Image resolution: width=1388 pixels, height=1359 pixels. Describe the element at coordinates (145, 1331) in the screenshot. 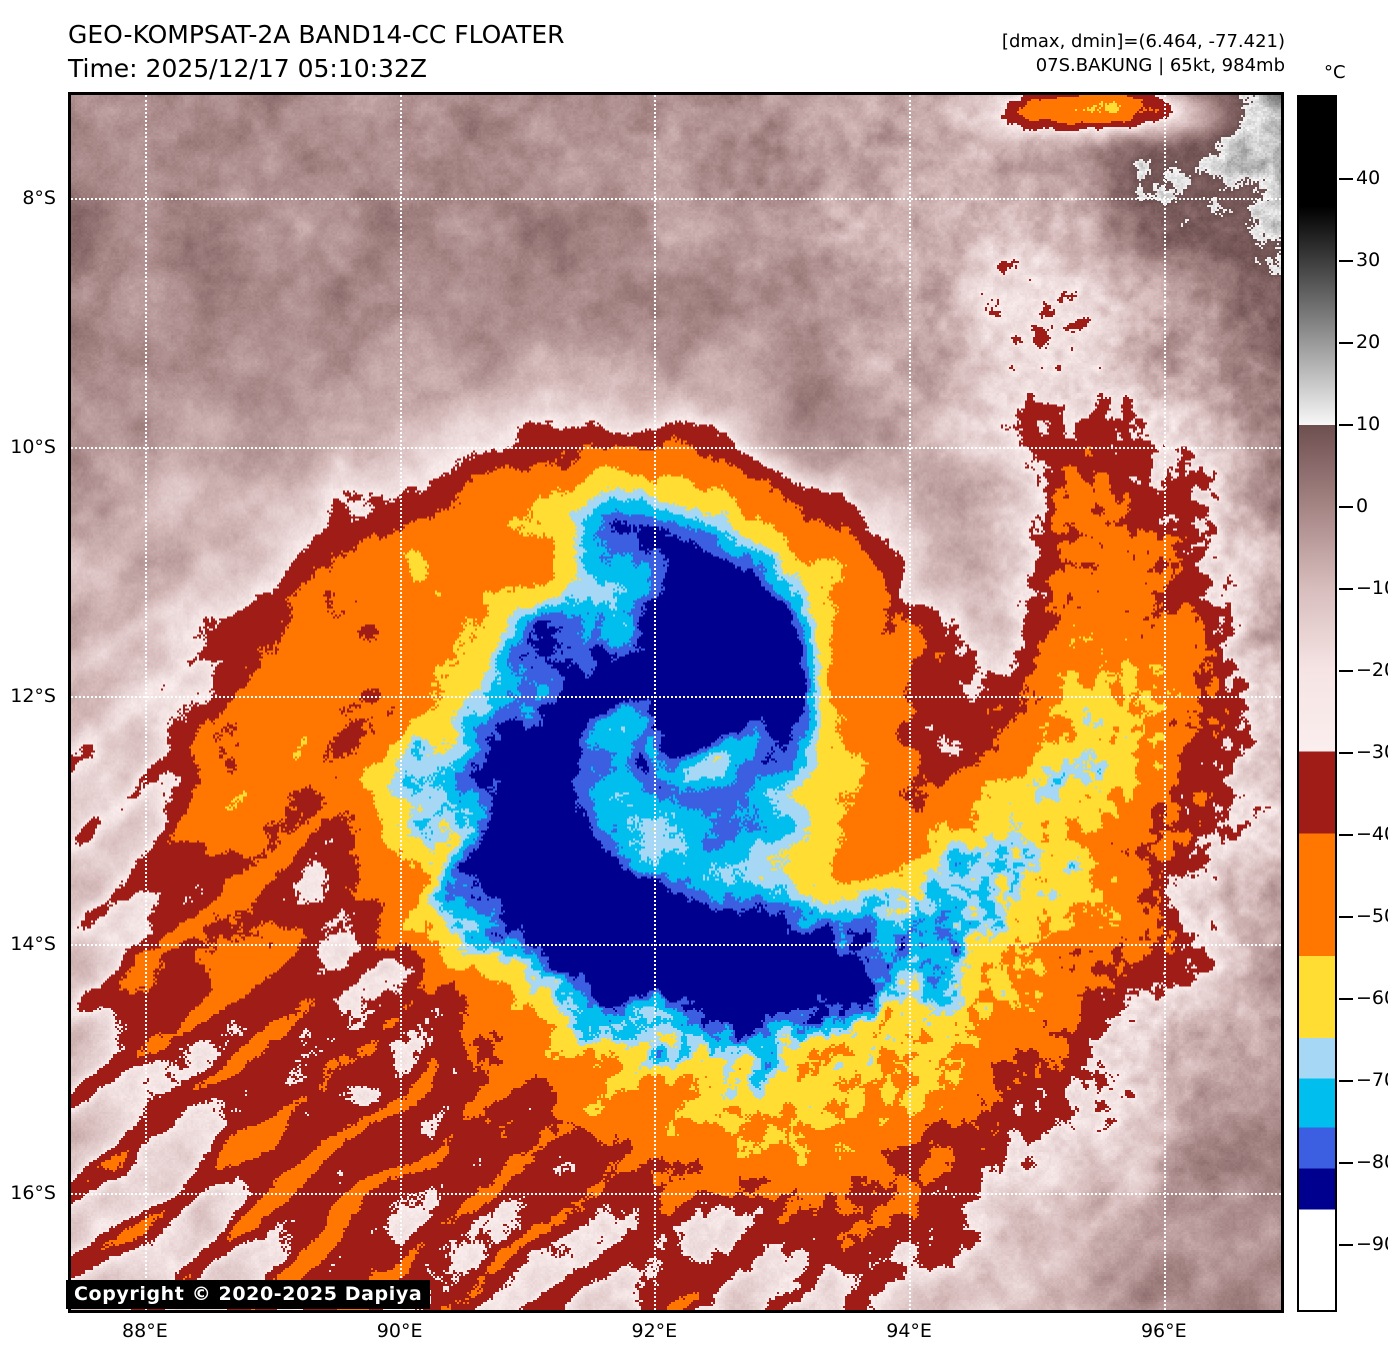

I see `x-tick-label-88: 88°E` at that location.